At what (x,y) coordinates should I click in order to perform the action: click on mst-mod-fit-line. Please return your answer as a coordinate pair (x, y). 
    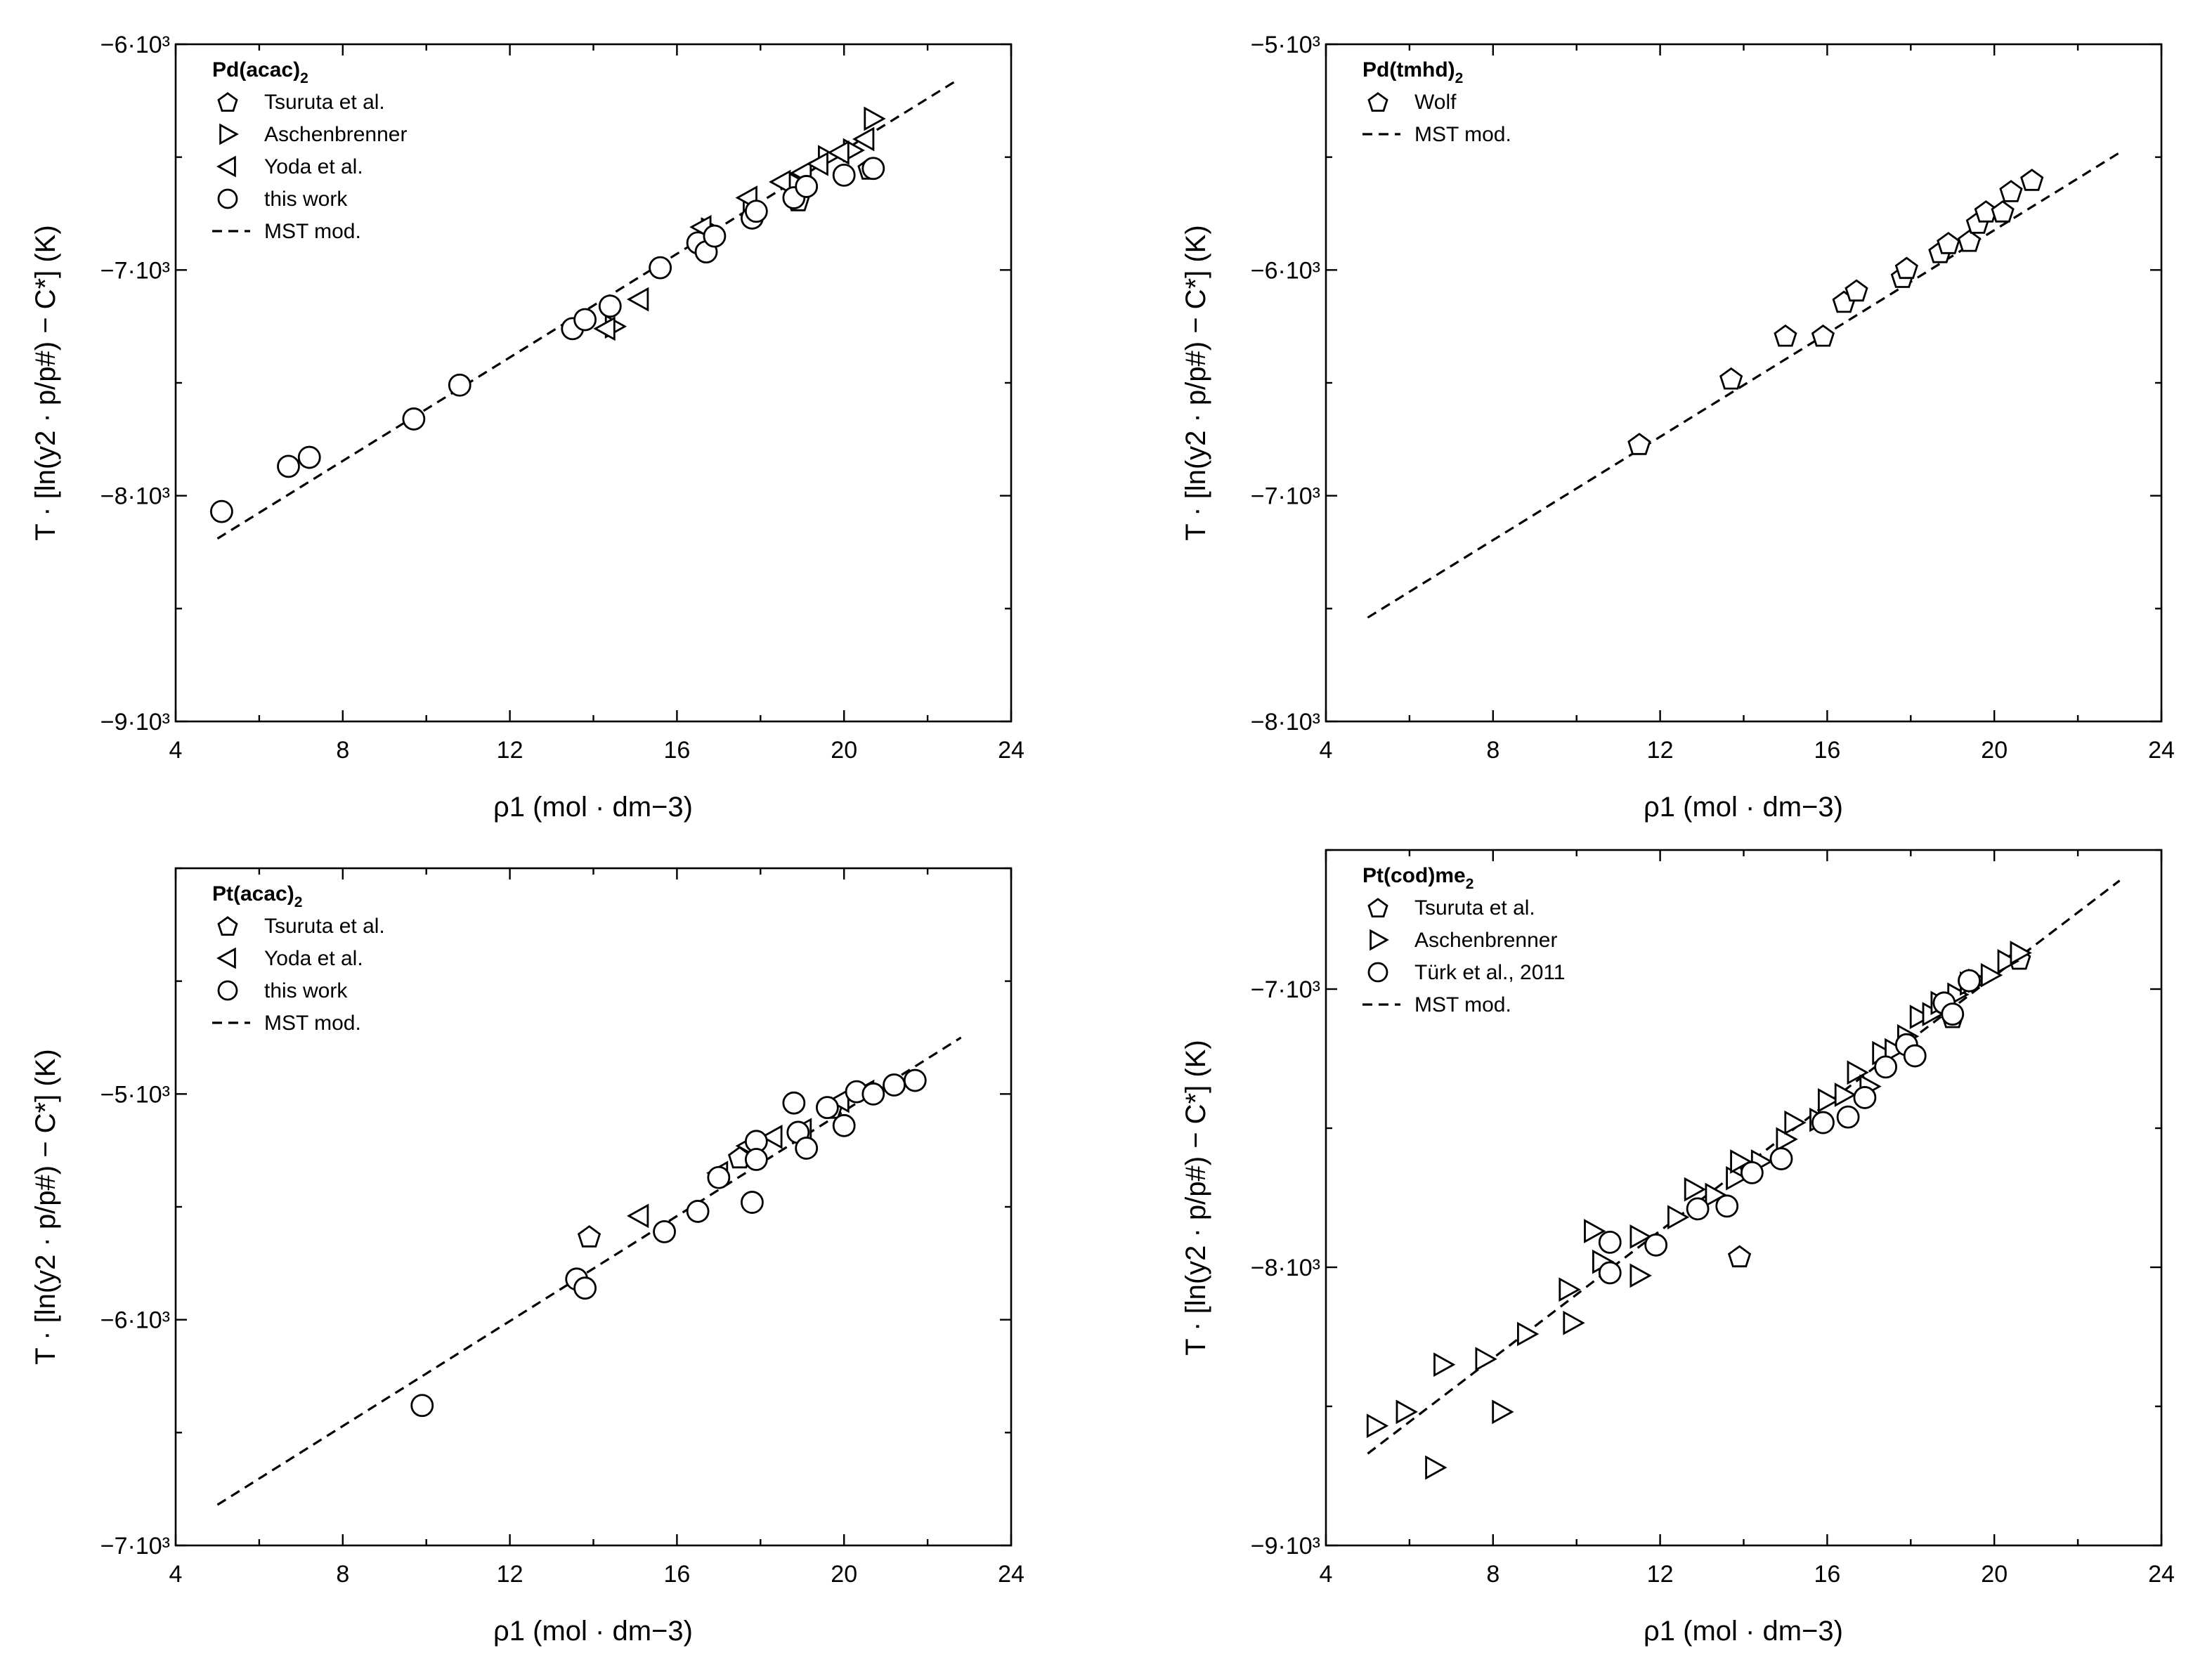
    Looking at the image, I should click on (1744, 385).